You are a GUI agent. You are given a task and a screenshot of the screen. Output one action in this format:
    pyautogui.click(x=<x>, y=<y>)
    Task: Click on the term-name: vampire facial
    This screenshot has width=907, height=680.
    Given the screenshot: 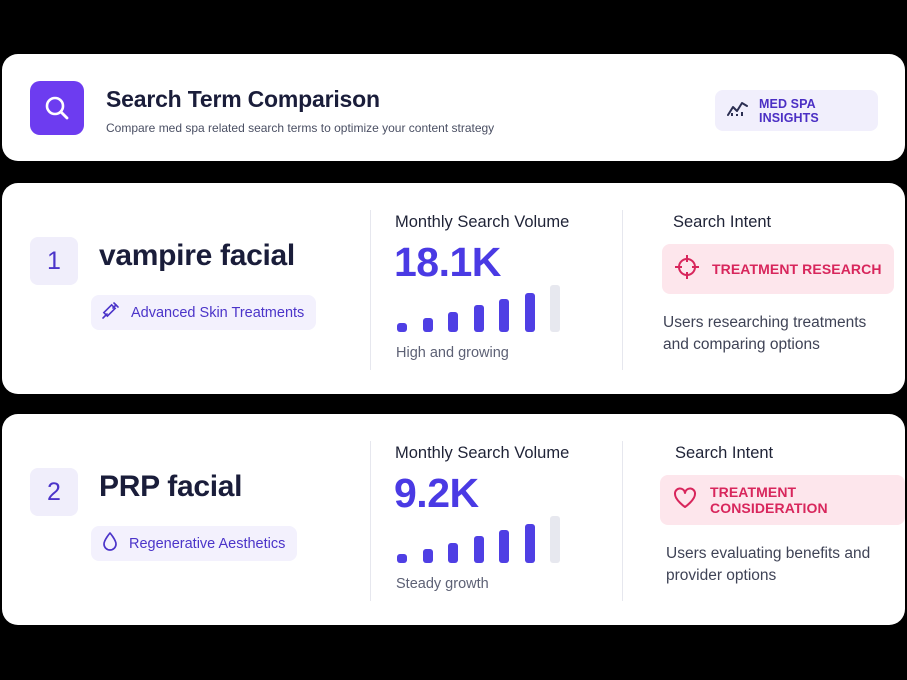 What is the action you would take?
    pyautogui.click(x=197, y=255)
    